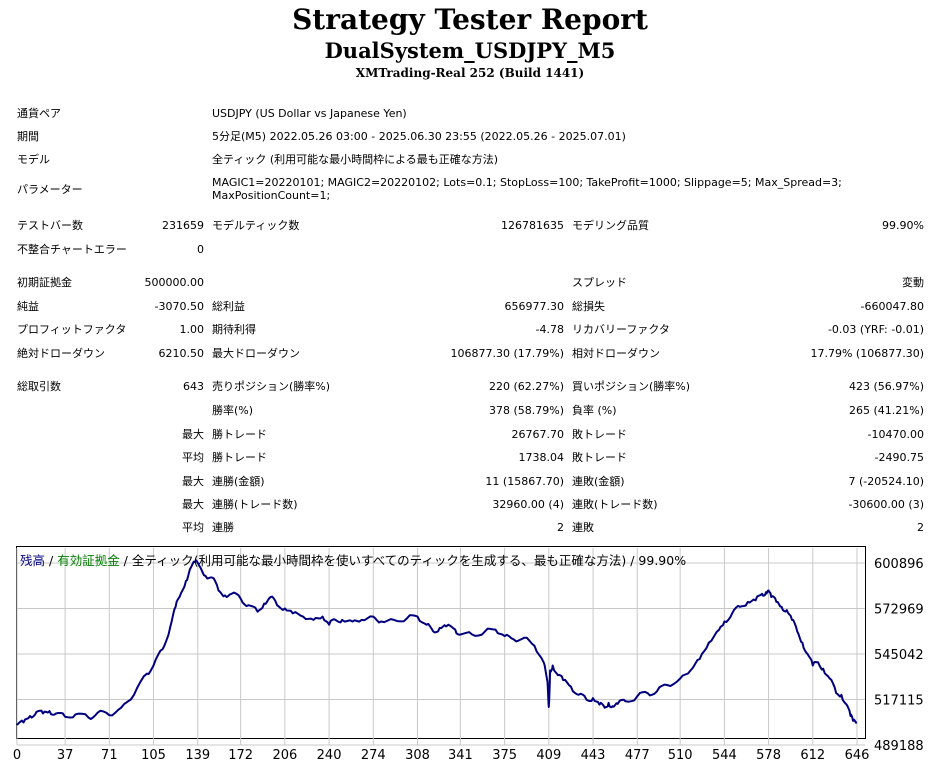  What do you see at coordinates (857, 754) in the screenshot?
I see `x-tick-label: 646` at bounding box center [857, 754].